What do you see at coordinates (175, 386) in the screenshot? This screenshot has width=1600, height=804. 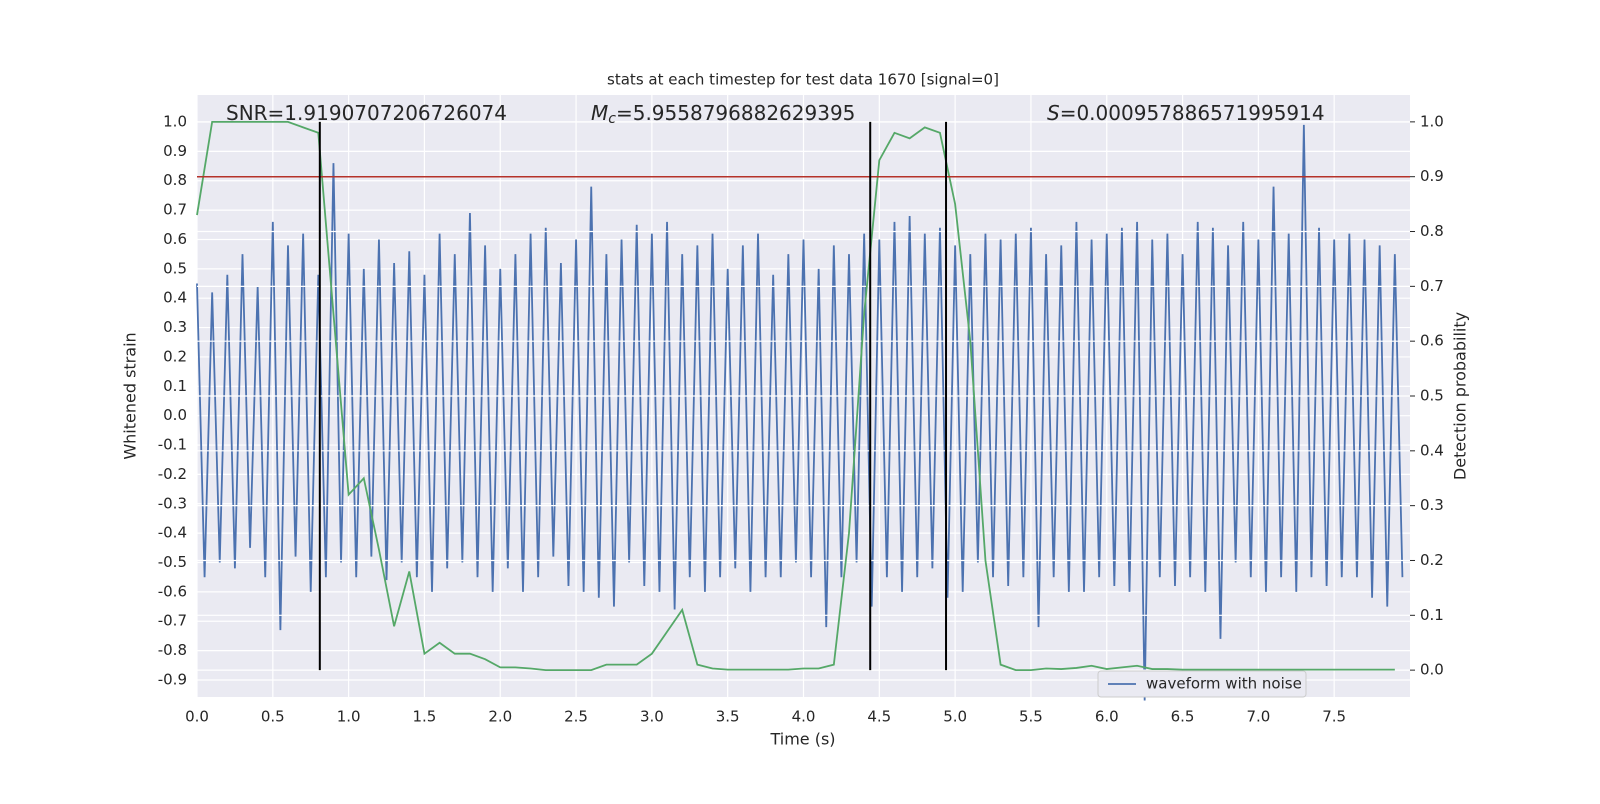 I see `y-tick-label: 0.1` at bounding box center [175, 386].